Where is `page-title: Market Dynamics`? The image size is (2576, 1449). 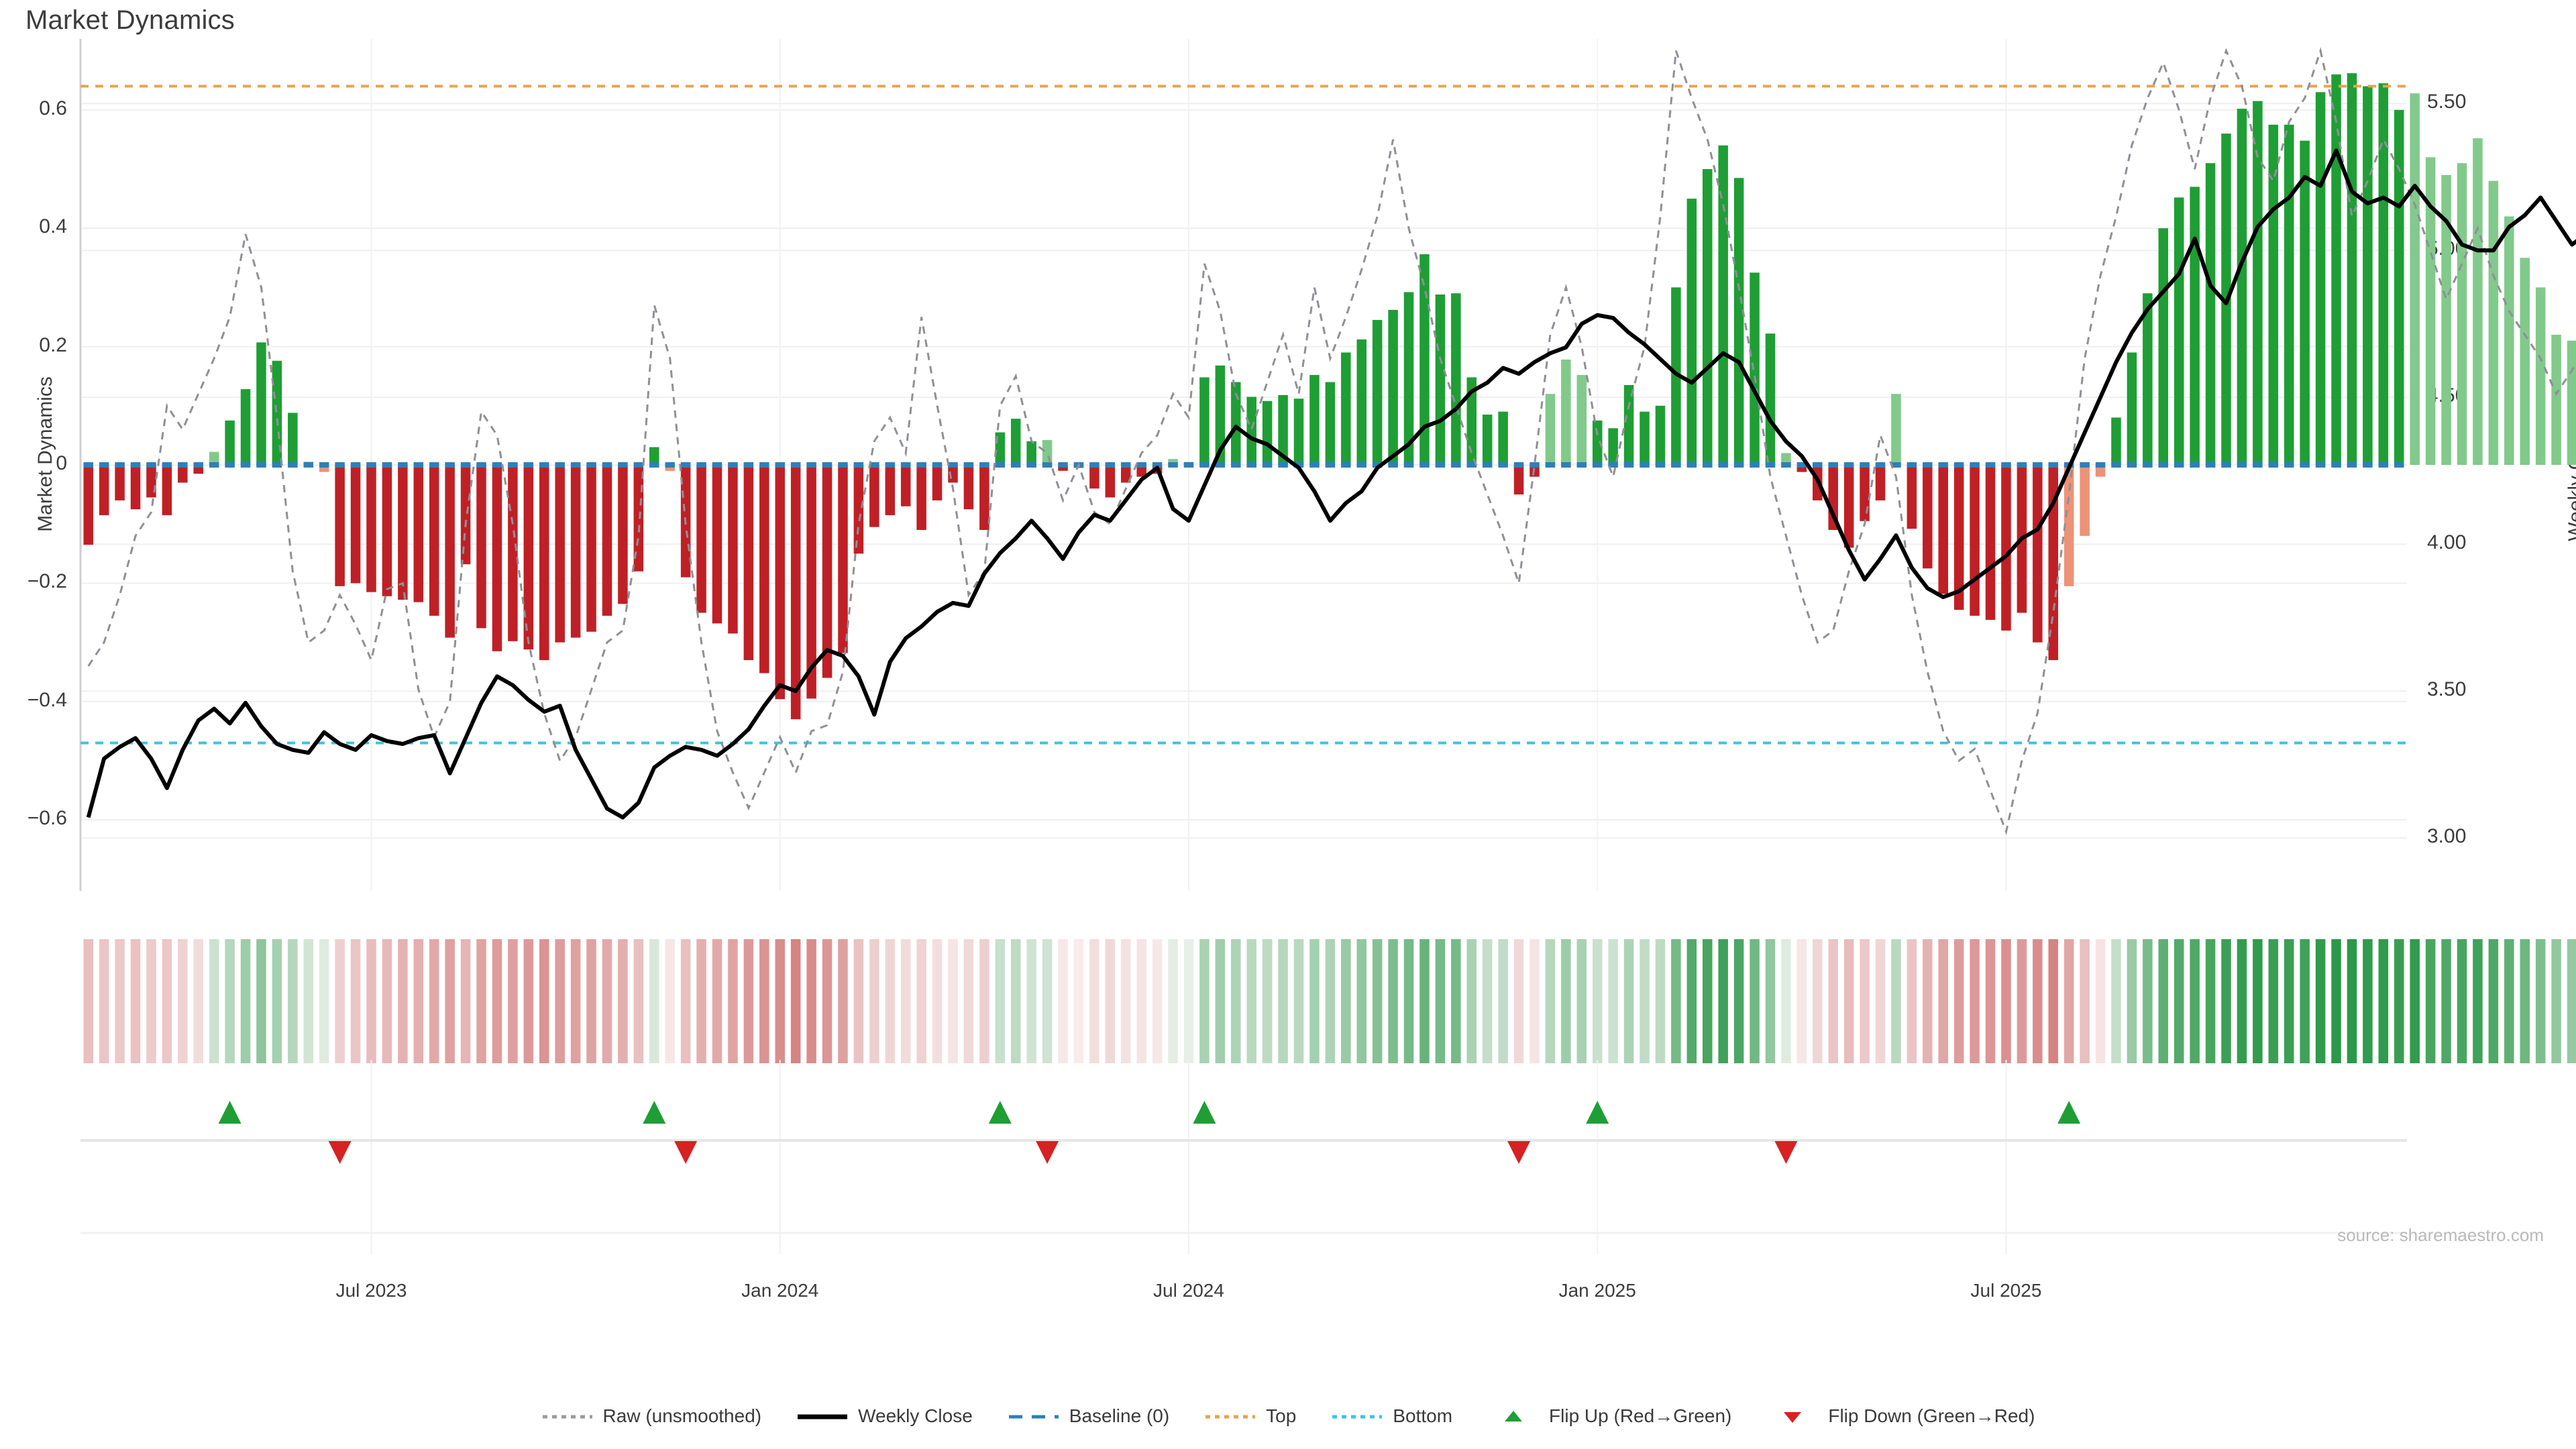 page-title: Market Dynamics is located at coordinates (130, 20).